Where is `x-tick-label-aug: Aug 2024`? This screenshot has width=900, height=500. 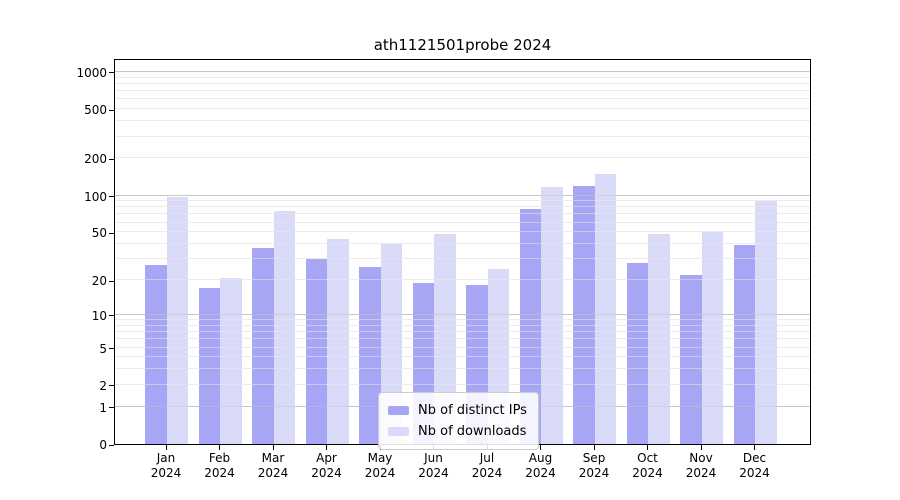
x-tick-label-aug: Aug 2024 is located at coordinates (541, 466).